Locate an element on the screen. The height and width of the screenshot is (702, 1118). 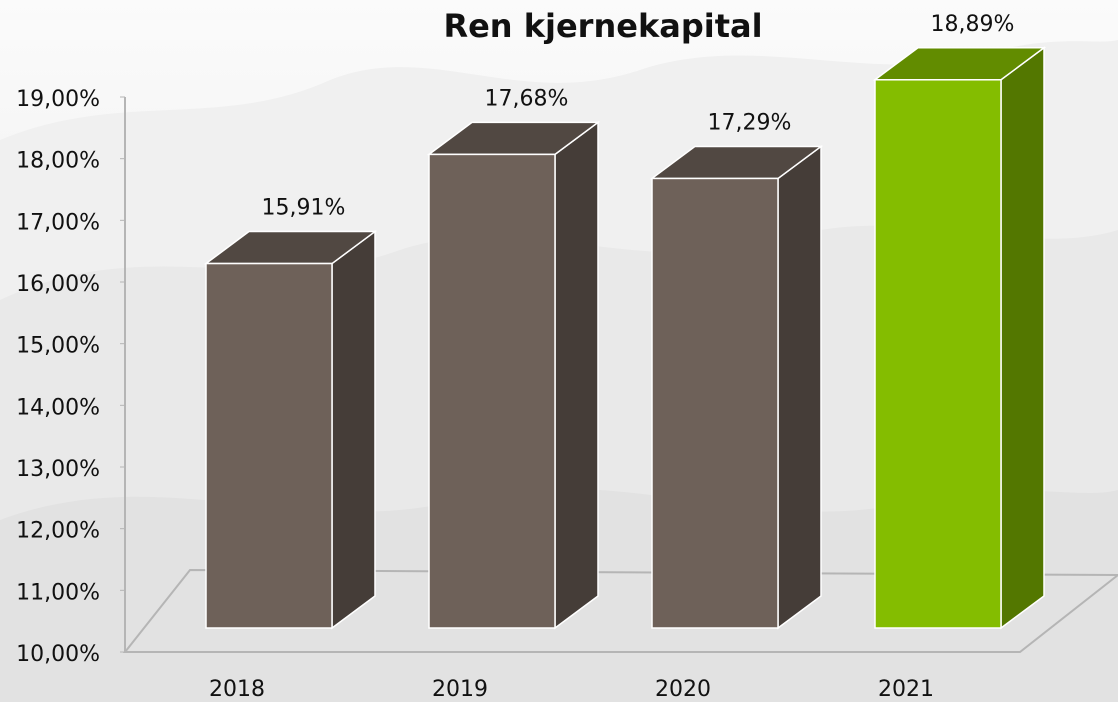
y-tick-label: 13,00% is located at coordinates (58, 469).